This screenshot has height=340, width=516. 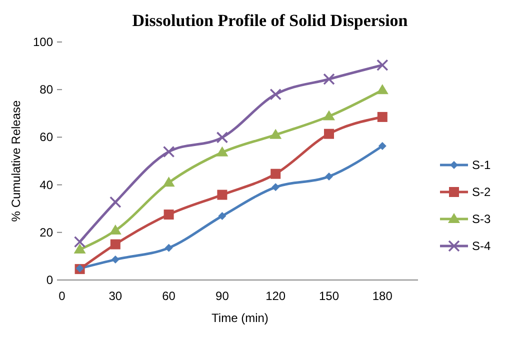 I want to click on x-tick-label: 60, so click(x=169, y=296).